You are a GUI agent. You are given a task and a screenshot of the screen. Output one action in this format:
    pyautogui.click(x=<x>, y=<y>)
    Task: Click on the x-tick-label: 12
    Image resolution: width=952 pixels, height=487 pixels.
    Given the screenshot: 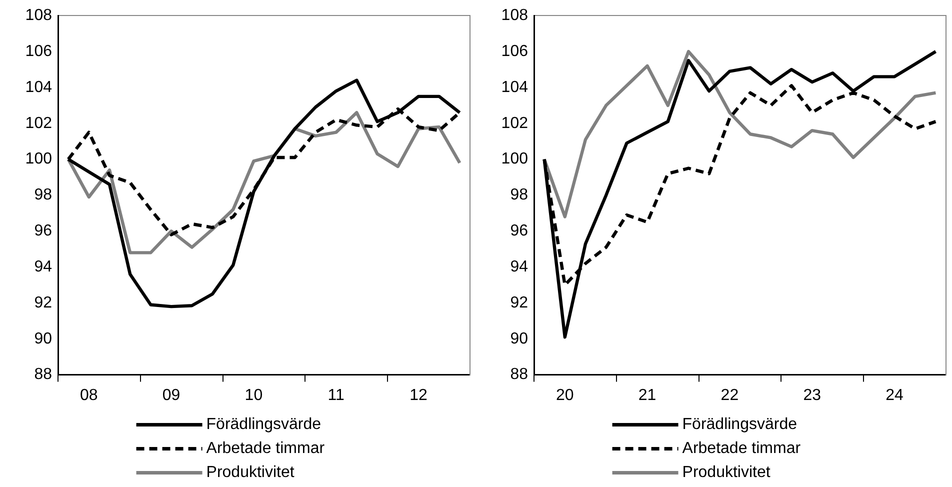 What is the action you would take?
    pyautogui.click(x=419, y=395)
    